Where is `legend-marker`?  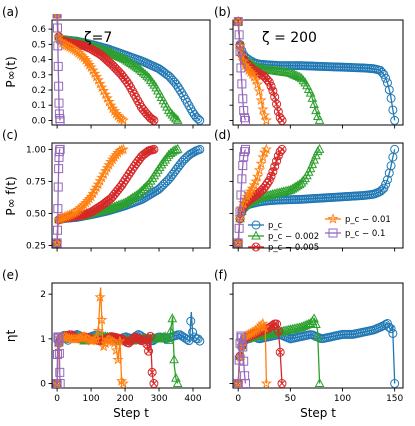 legend-marker is located at coordinates (256, 225).